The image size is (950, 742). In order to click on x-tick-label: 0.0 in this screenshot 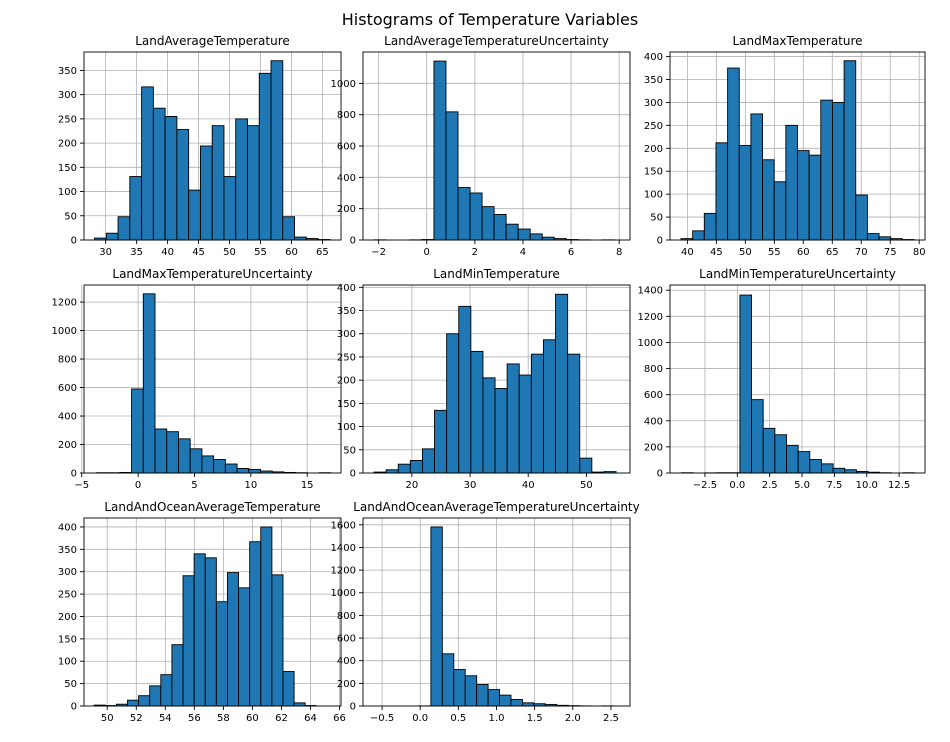, I will do `click(420, 718)`.